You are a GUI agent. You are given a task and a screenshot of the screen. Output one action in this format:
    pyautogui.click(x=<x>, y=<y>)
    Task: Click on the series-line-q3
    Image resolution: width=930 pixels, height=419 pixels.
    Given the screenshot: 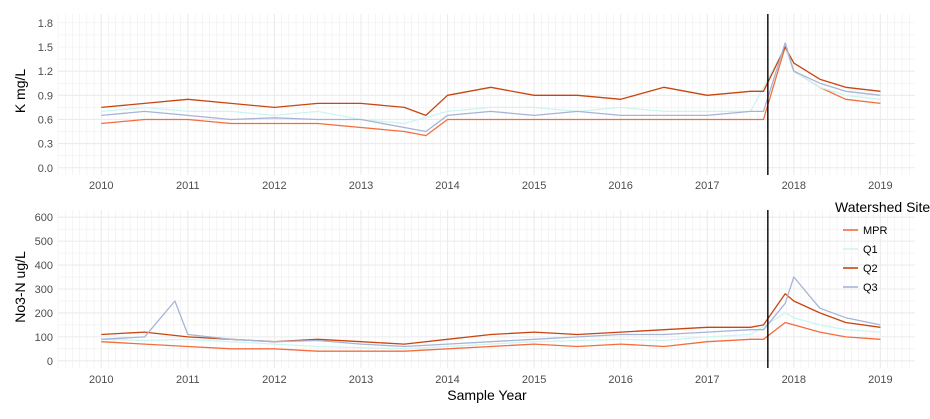 What is the action you would take?
    pyautogui.click(x=491, y=312)
    